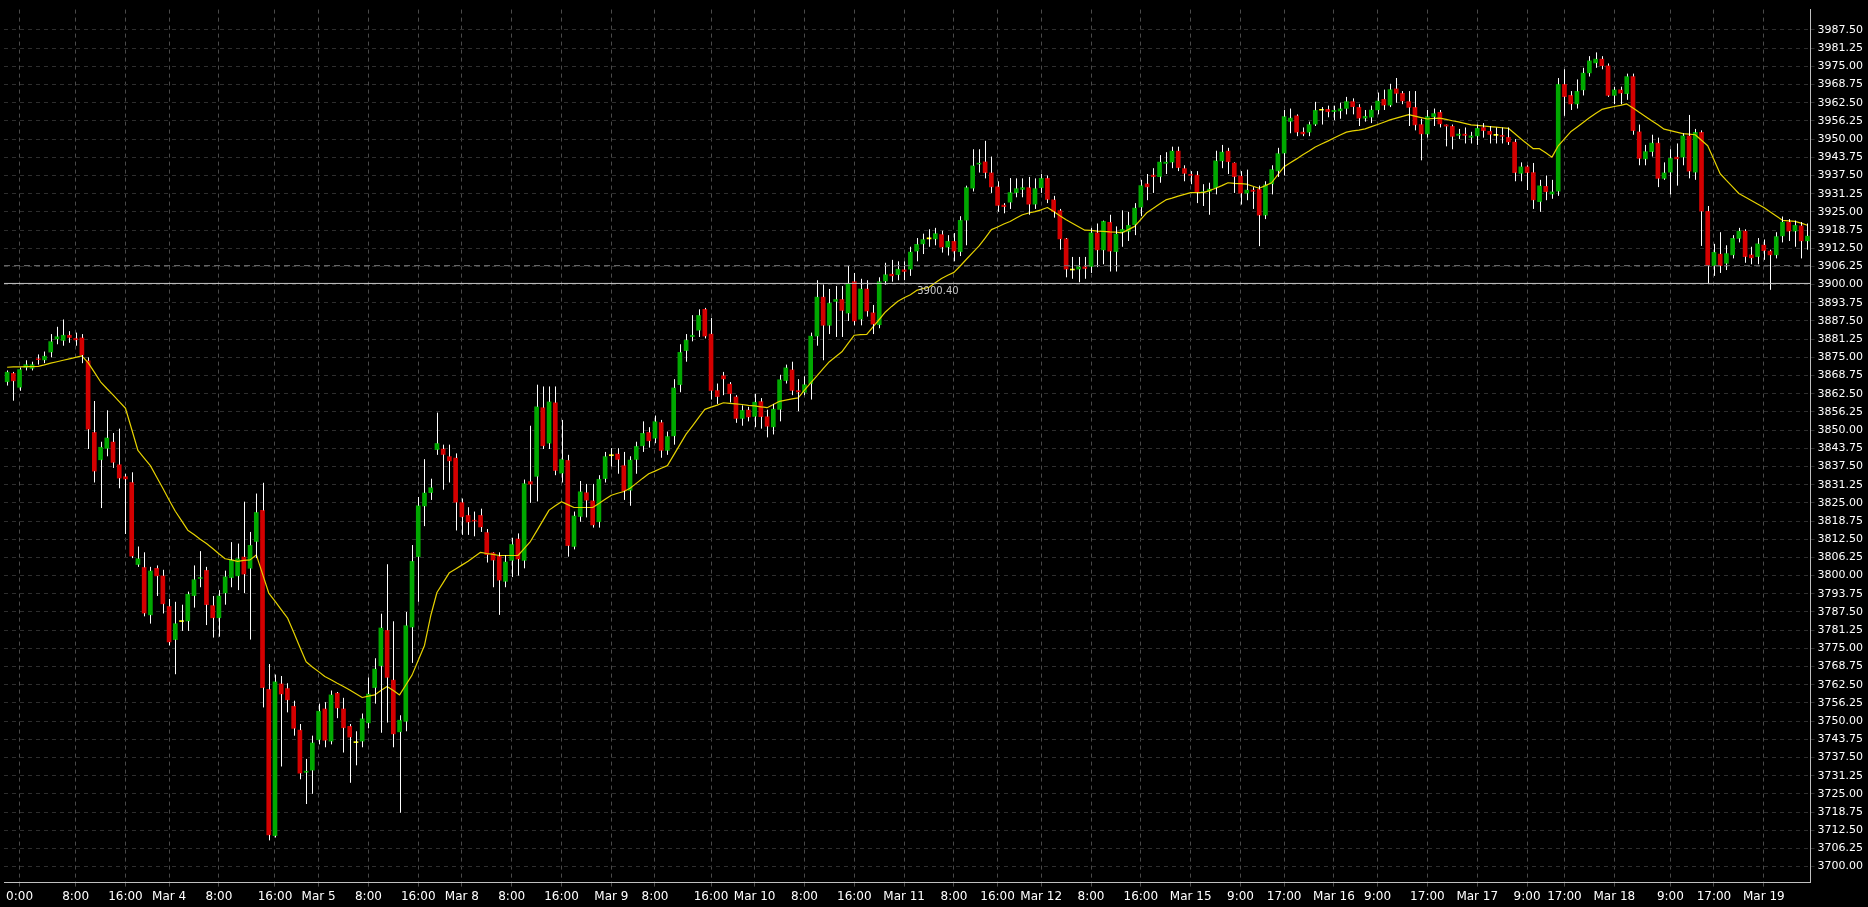 The image size is (1868, 907). What do you see at coordinates (1840, 848) in the screenshot?
I see `y-tick-label: 3706.25` at bounding box center [1840, 848].